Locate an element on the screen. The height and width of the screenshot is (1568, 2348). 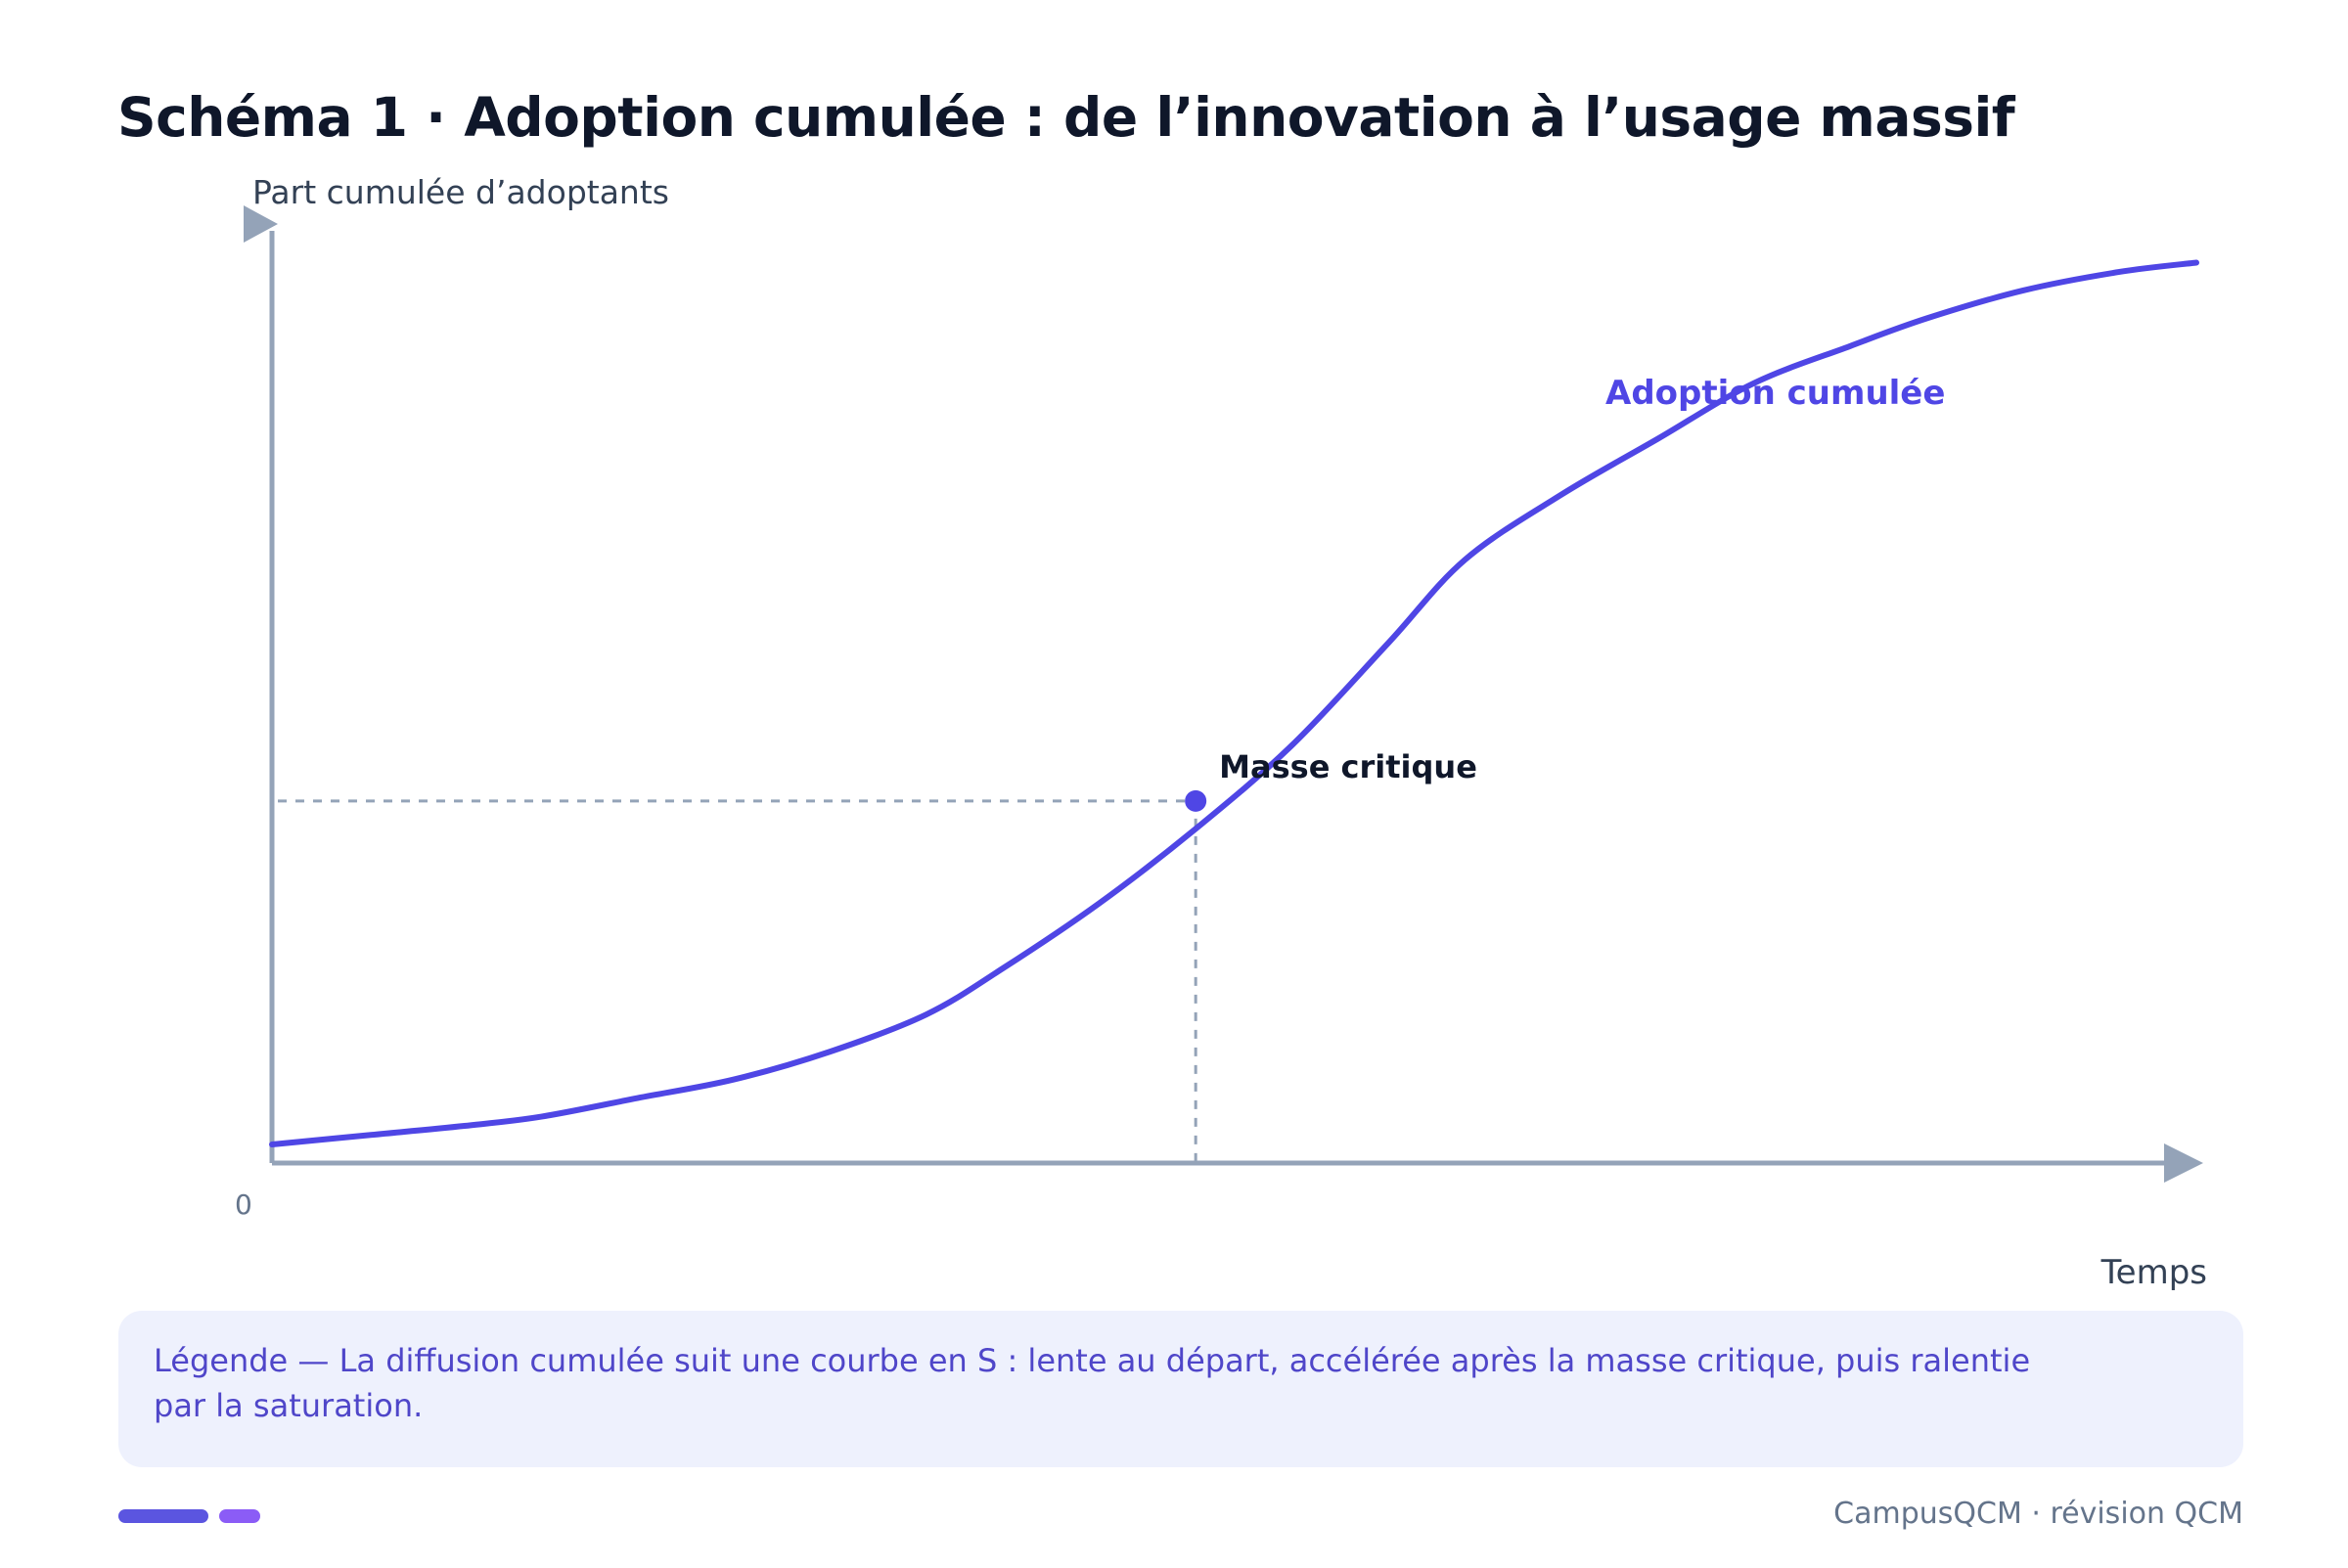
critical-mass-guides is located at coordinates (737, 981).